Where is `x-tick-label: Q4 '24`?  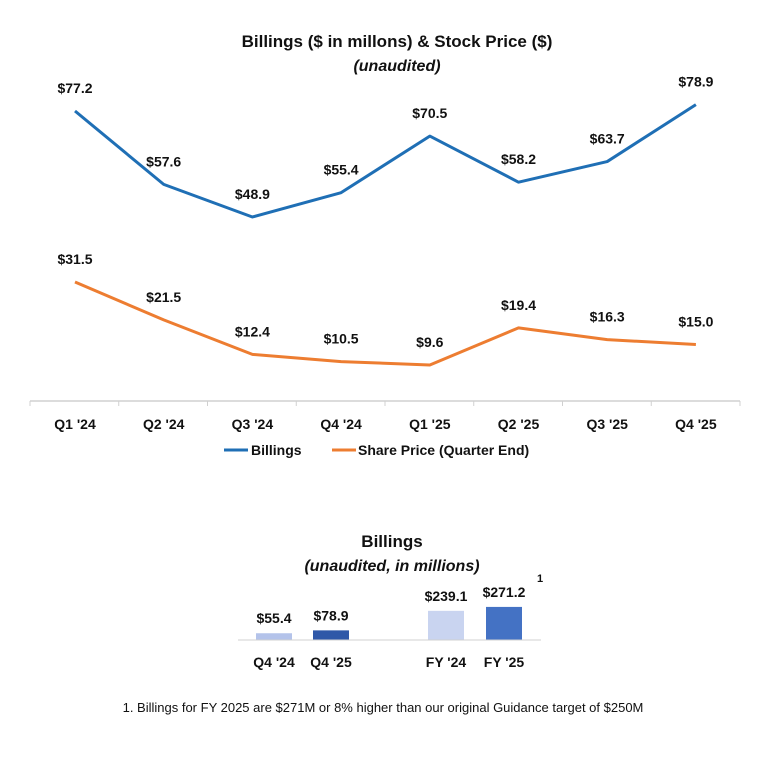
x-tick-label: Q4 '24 is located at coordinates (341, 424).